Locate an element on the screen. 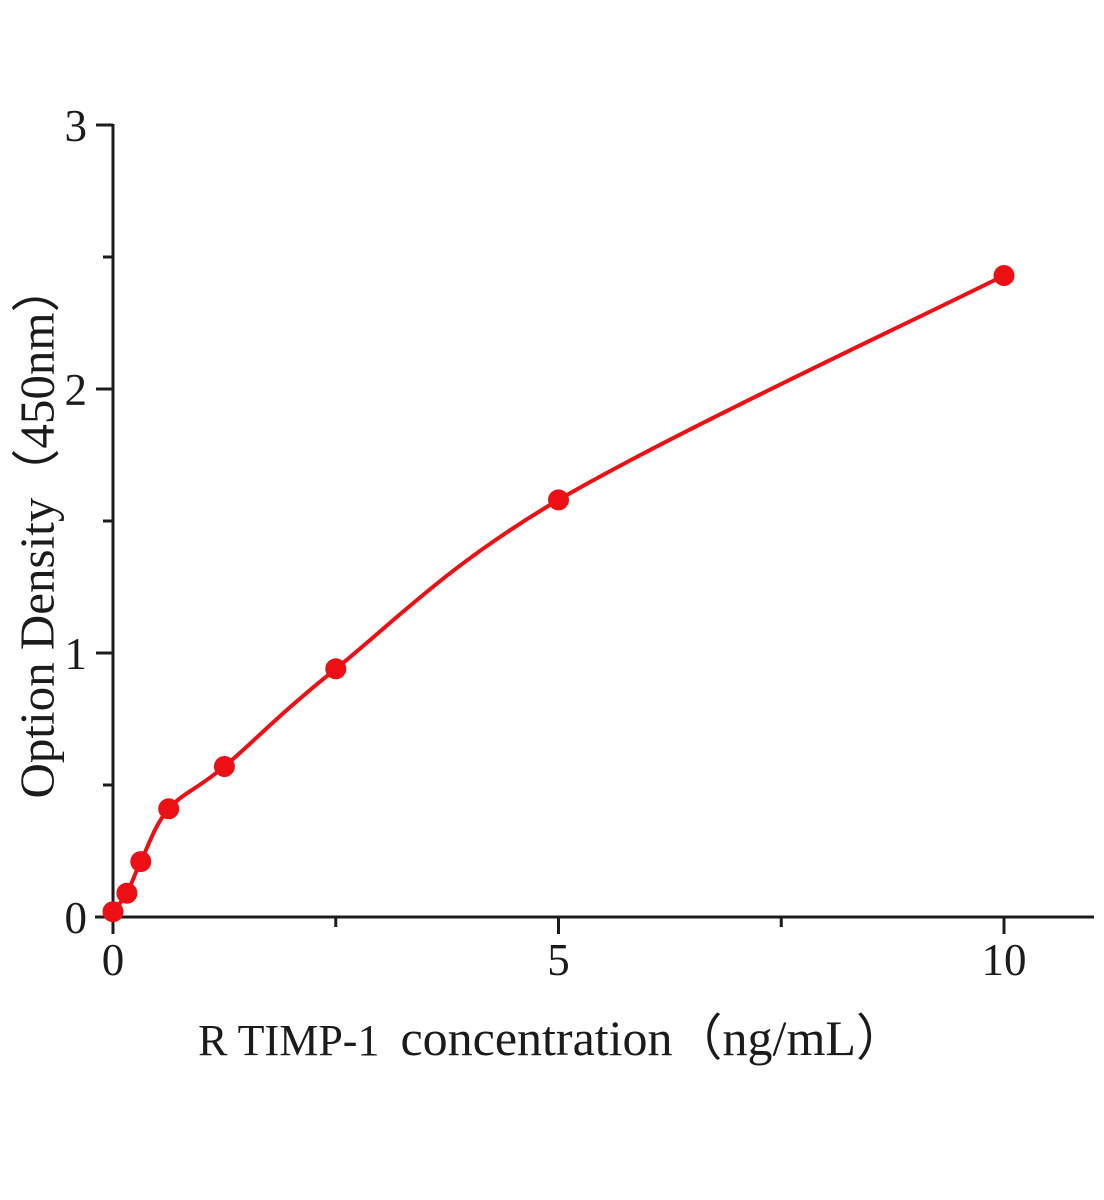 This screenshot has height=1200, width=1104. x-tick-label: 0 is located at coordinates (113, 960).